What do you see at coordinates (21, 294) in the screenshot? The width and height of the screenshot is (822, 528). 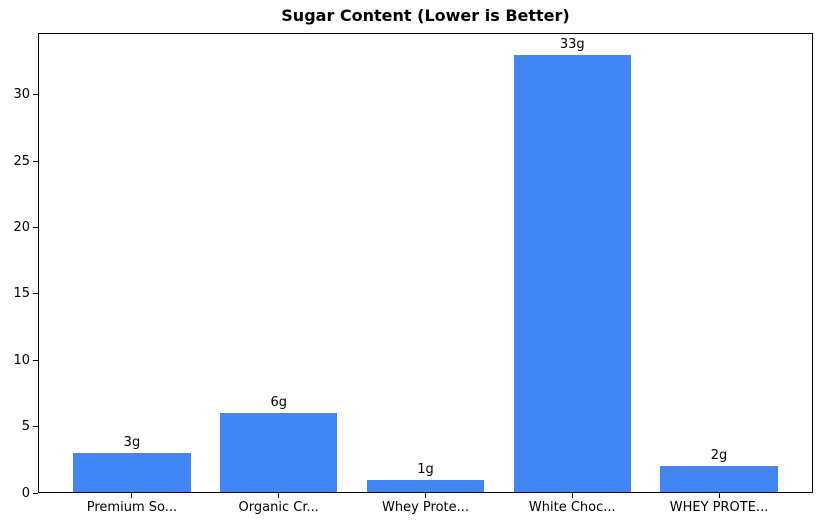 I see `y-tick-label: 15` at bounding box center [21, 294].